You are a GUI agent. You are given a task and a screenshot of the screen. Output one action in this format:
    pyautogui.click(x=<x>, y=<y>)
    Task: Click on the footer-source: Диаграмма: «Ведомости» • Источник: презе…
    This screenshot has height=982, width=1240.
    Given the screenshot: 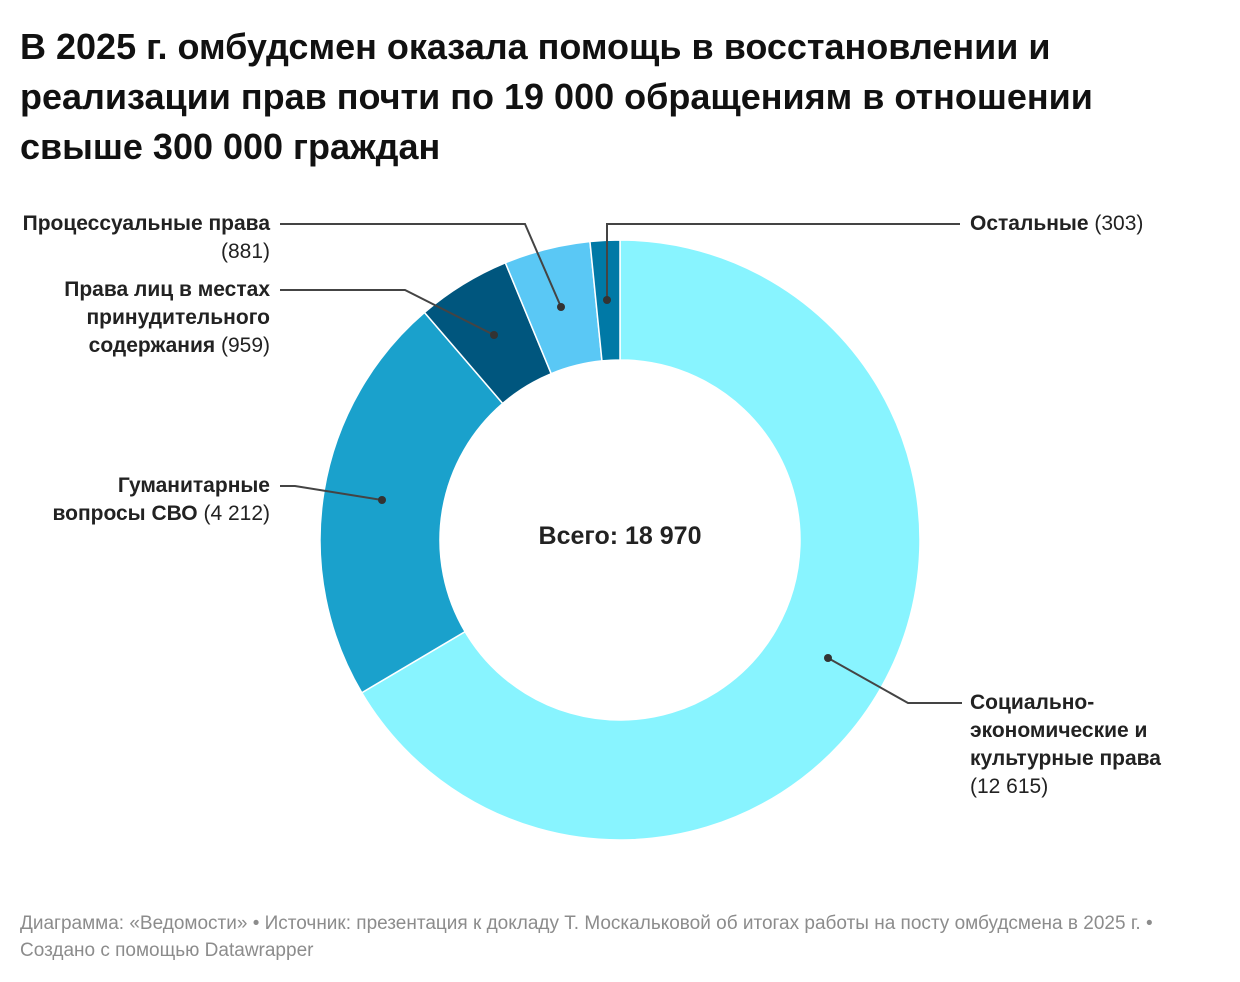 What is the action you would take?
    pyautogui.click(x=586, y=937)
    